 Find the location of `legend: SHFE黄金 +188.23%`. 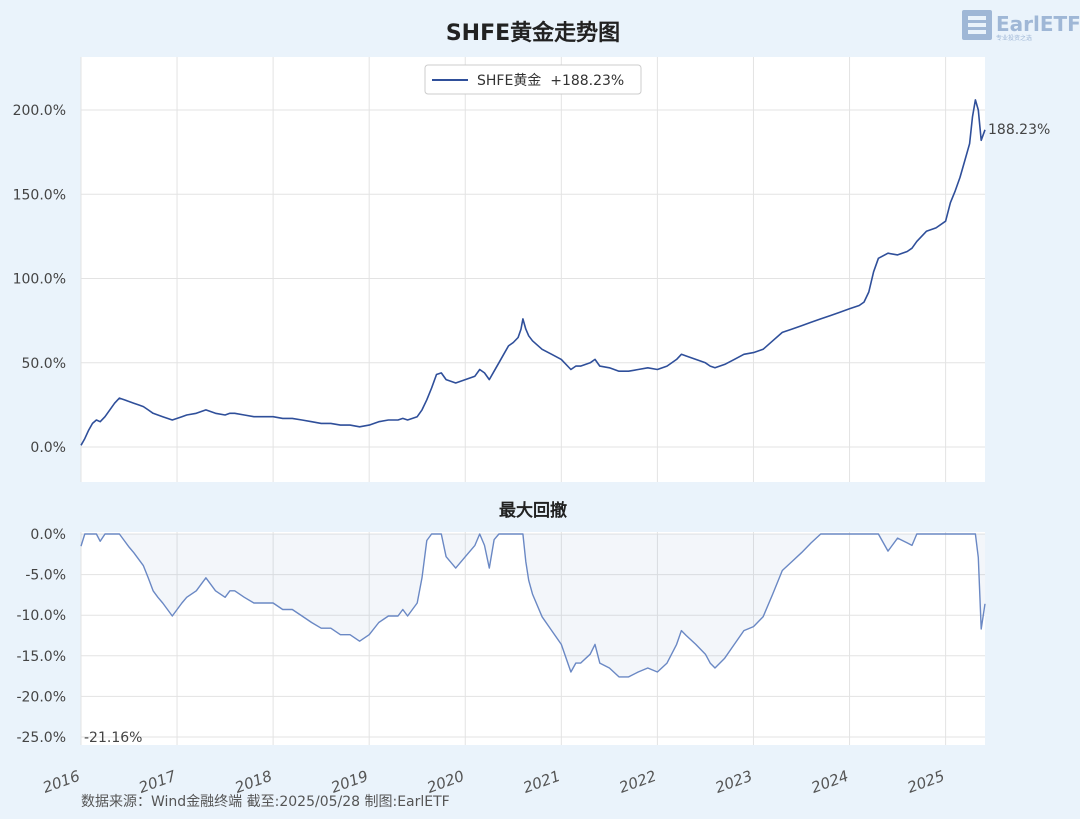

legend: SHFE黄金 +188.23% is located at coordinates (533, 79).